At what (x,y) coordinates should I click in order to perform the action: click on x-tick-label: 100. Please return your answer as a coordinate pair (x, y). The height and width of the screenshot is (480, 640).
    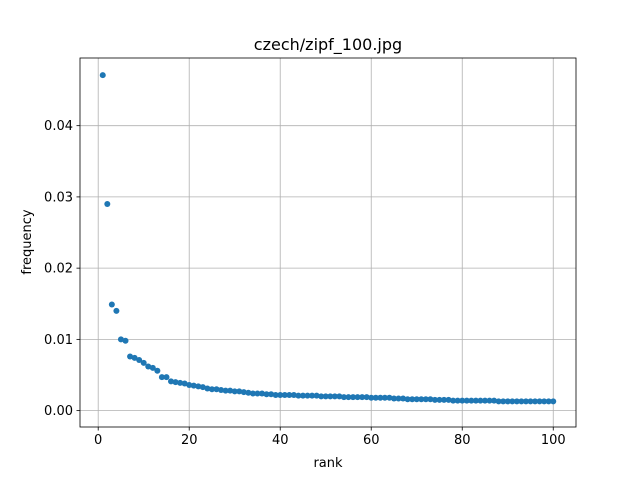
    Looking at the image, I should click on (553, 440).